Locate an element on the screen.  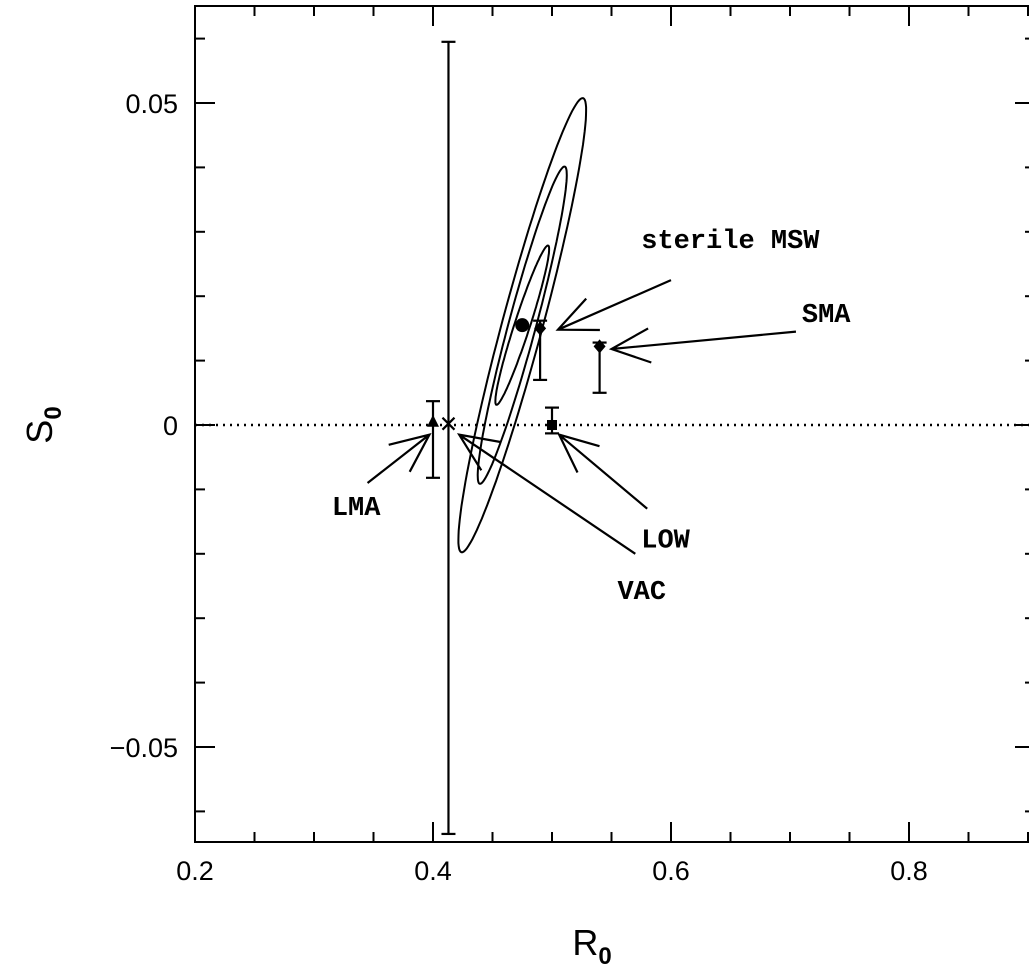
x-axis-label-sub: 0 is located at coordinates (604, 956).